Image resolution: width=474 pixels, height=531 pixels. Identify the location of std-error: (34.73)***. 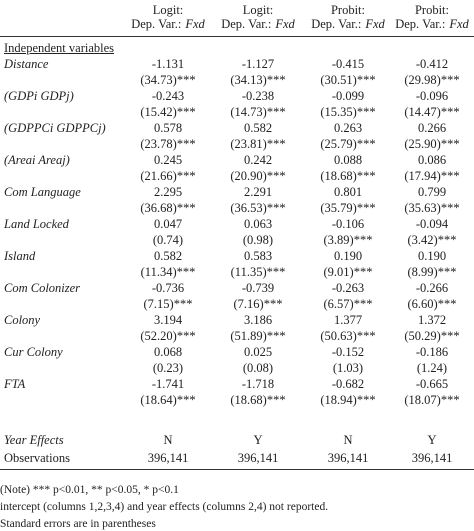
(168, 80).